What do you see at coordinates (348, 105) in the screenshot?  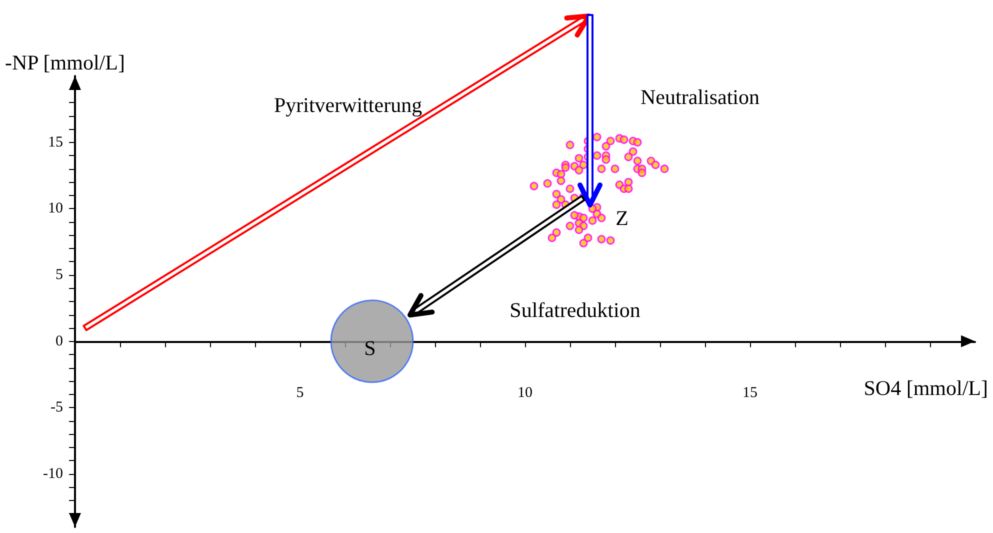 I see `annotation: Pyritverwitterung` at bounding box center [348, 105].